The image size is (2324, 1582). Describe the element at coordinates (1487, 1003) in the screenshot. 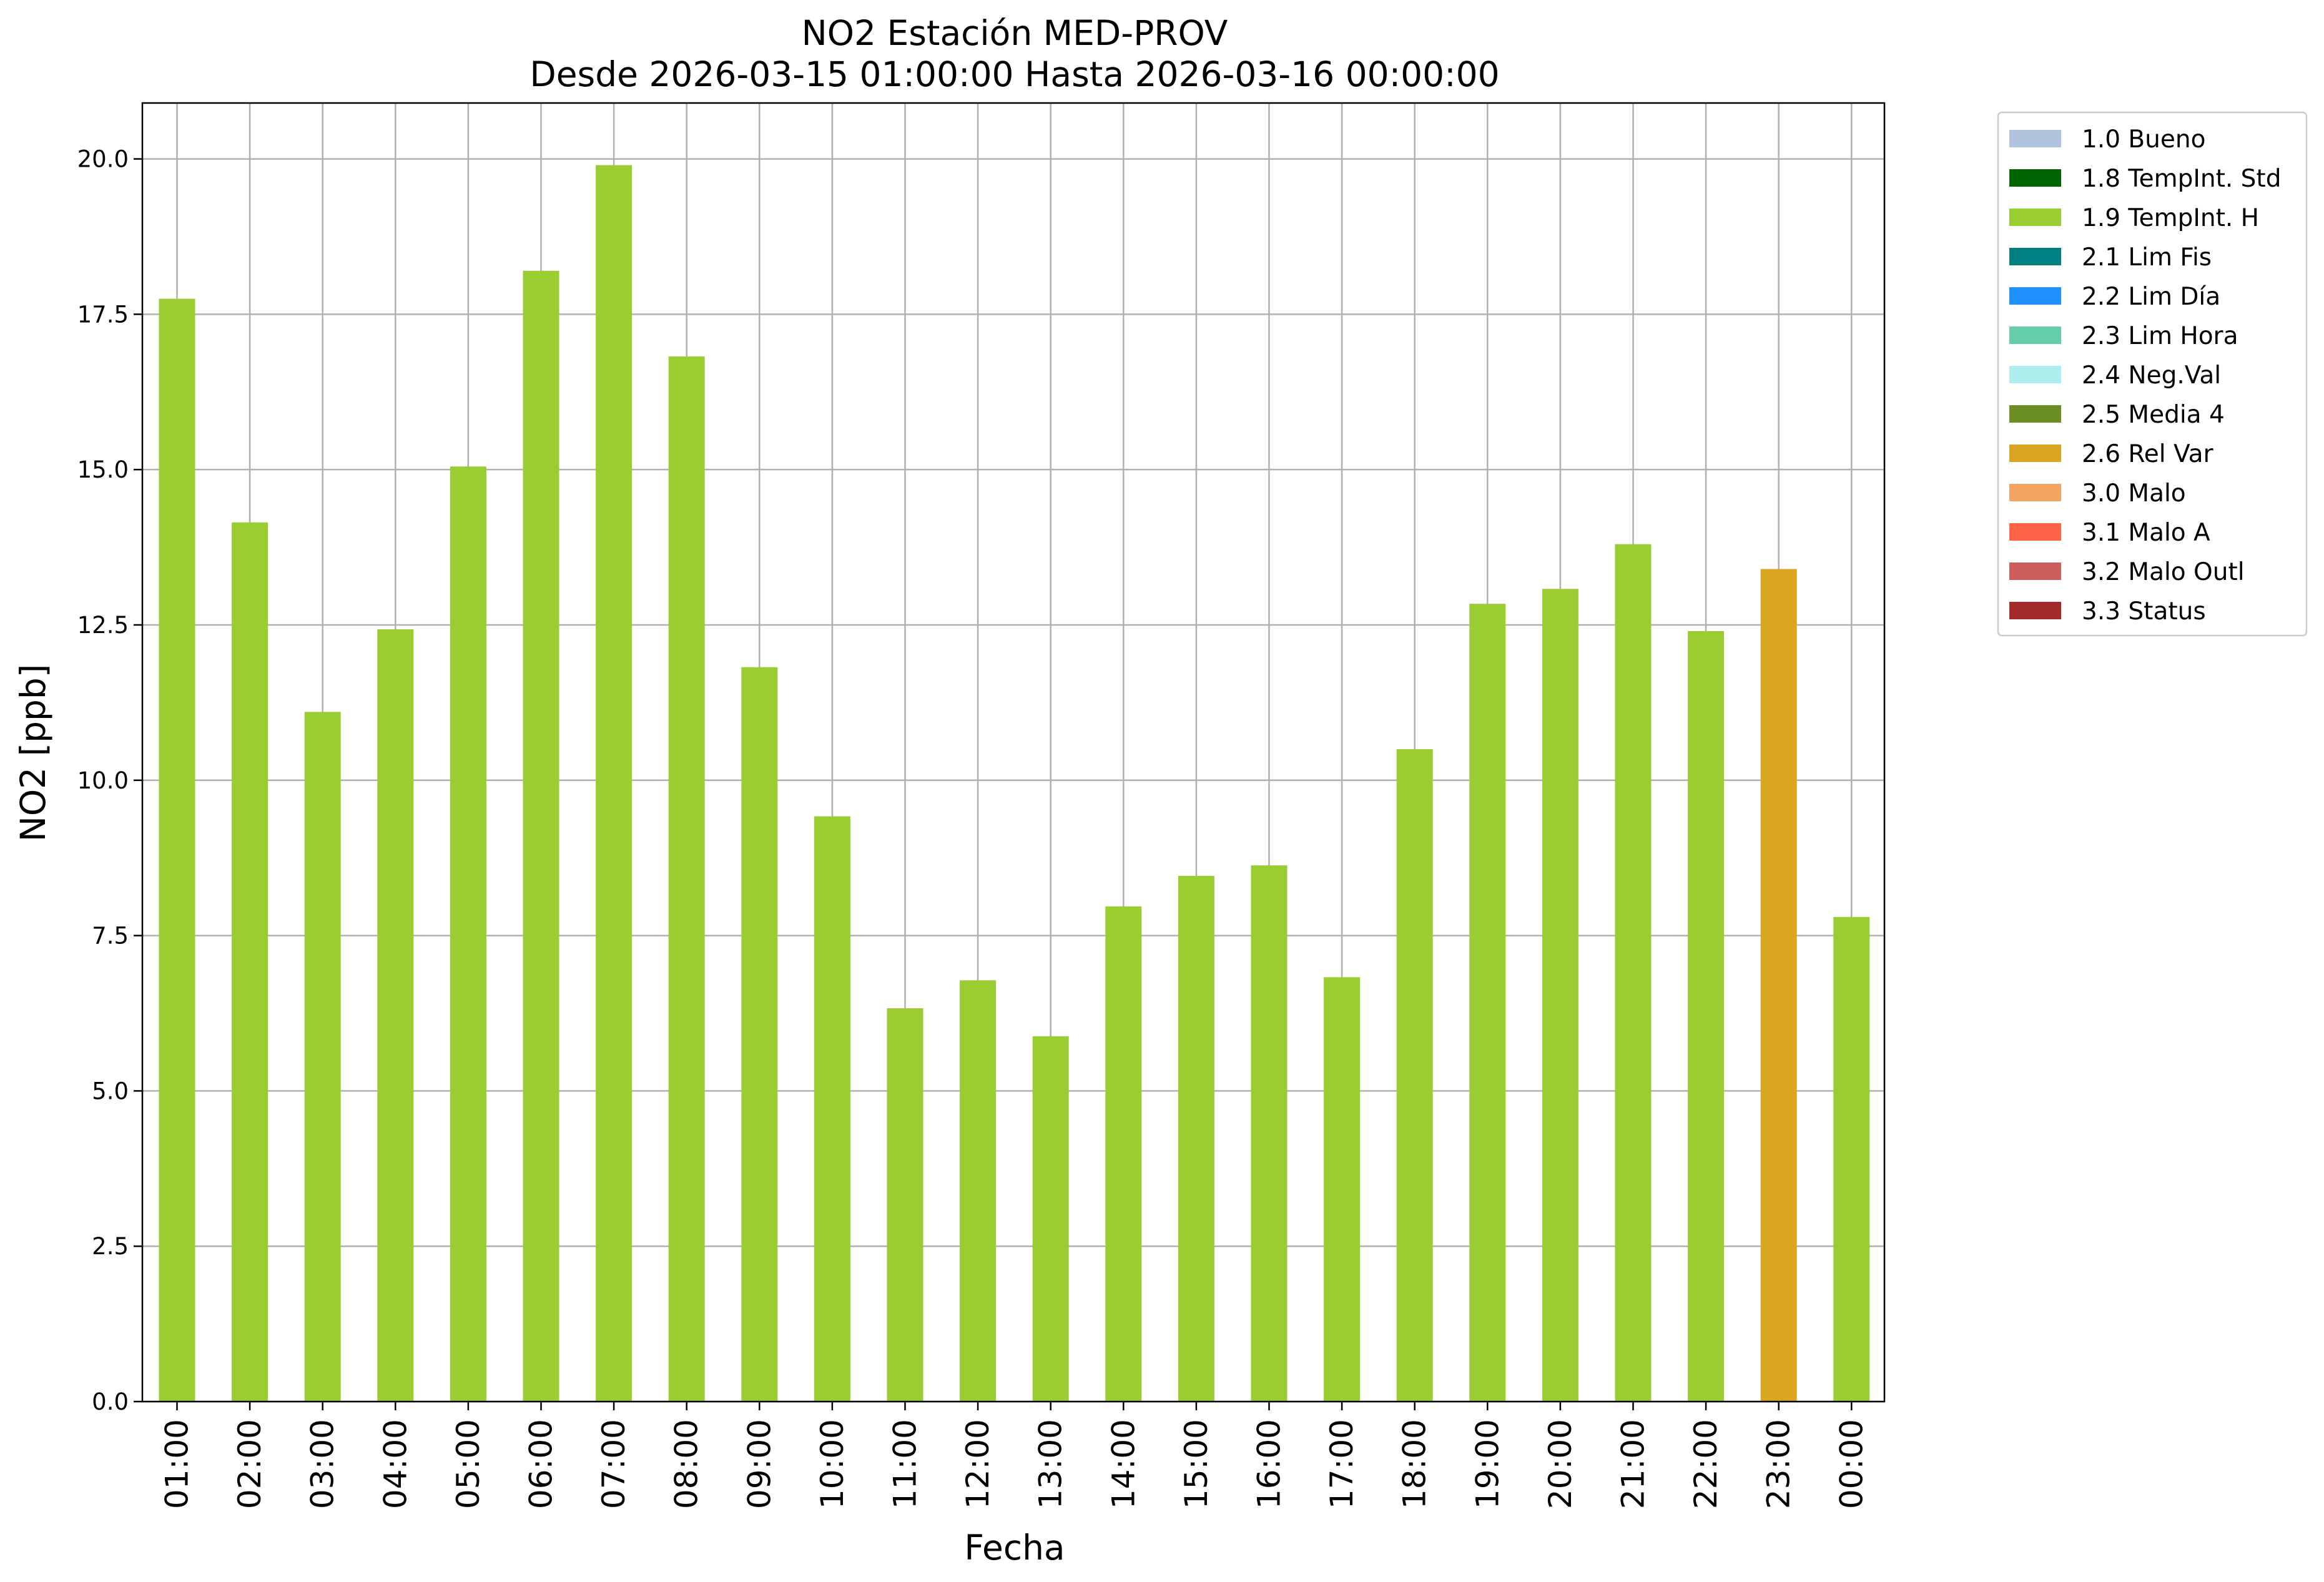

I see `bar-1900` at that location.